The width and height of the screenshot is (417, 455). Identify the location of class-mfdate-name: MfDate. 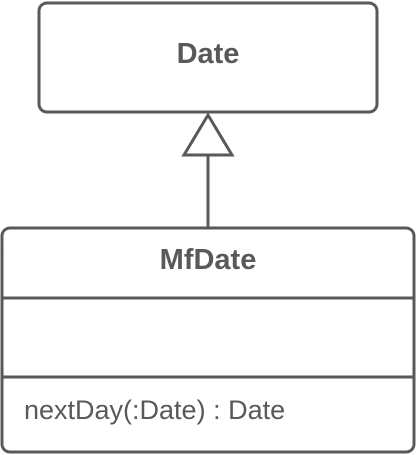
(208, 260).